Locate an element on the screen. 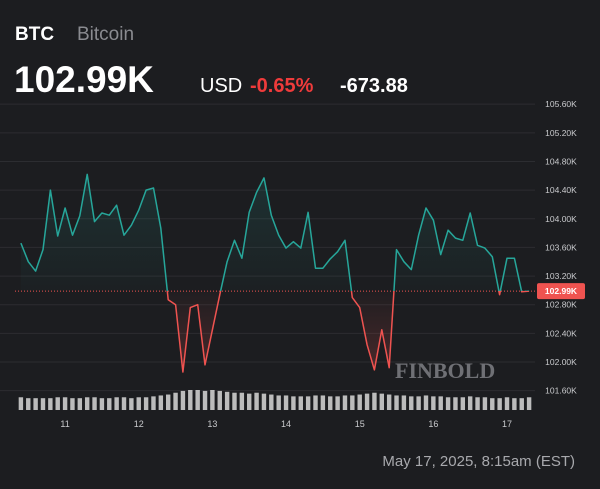  x-tick-label: 16 is located at coordinates (433, 424).